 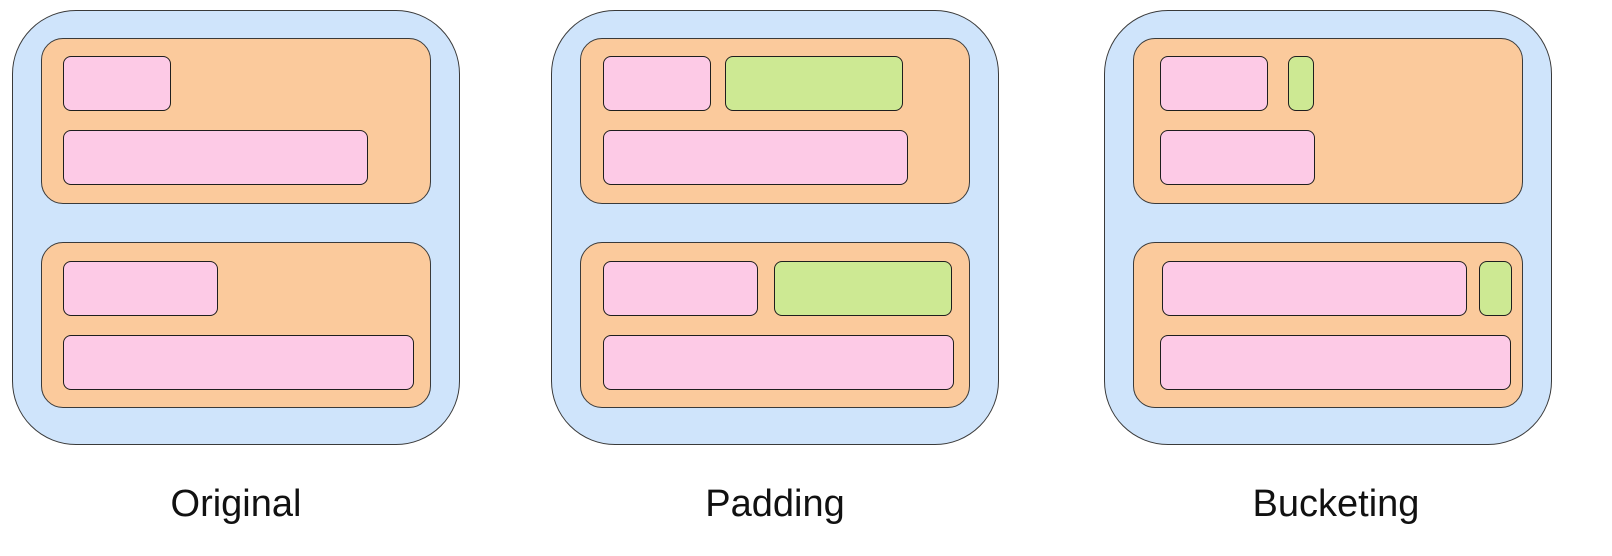 I want to click on padding-label: Padding, so click(x=775, y=504).